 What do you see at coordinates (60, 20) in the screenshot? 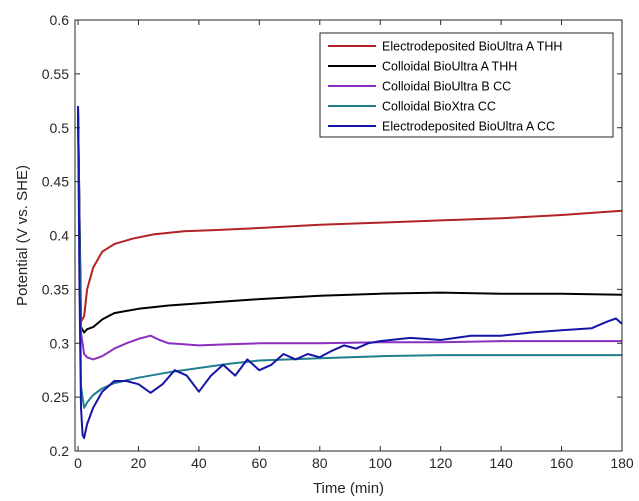
I see `y-tick-label: 0.6` at bounding box center [60, 20].